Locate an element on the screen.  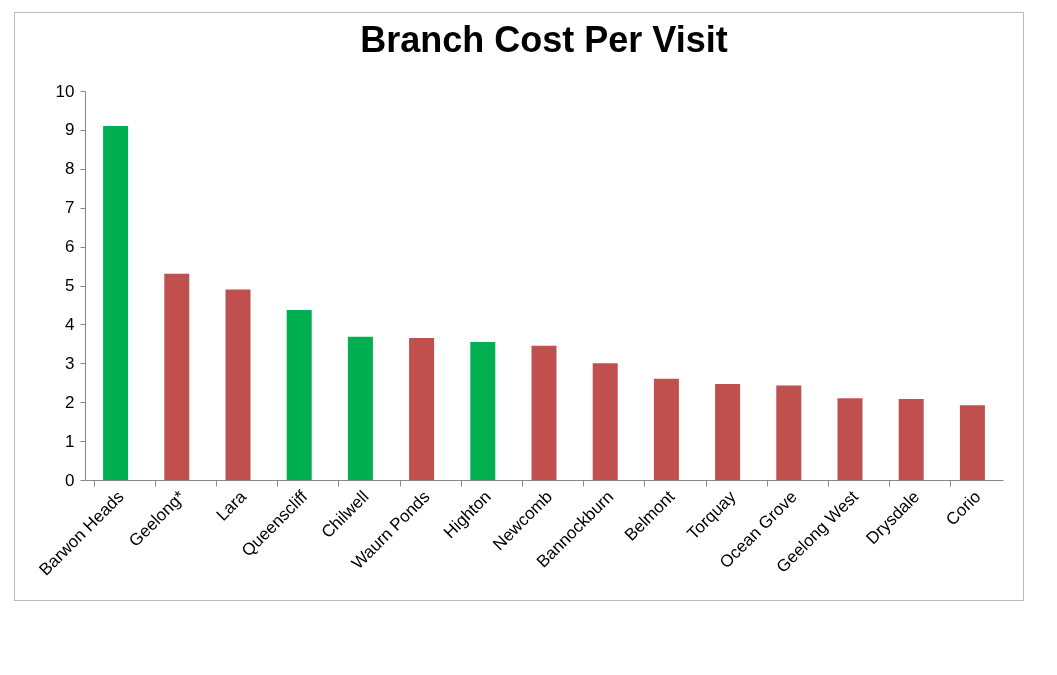
y-tick-label: 10 is located at coordinates (65, 91).